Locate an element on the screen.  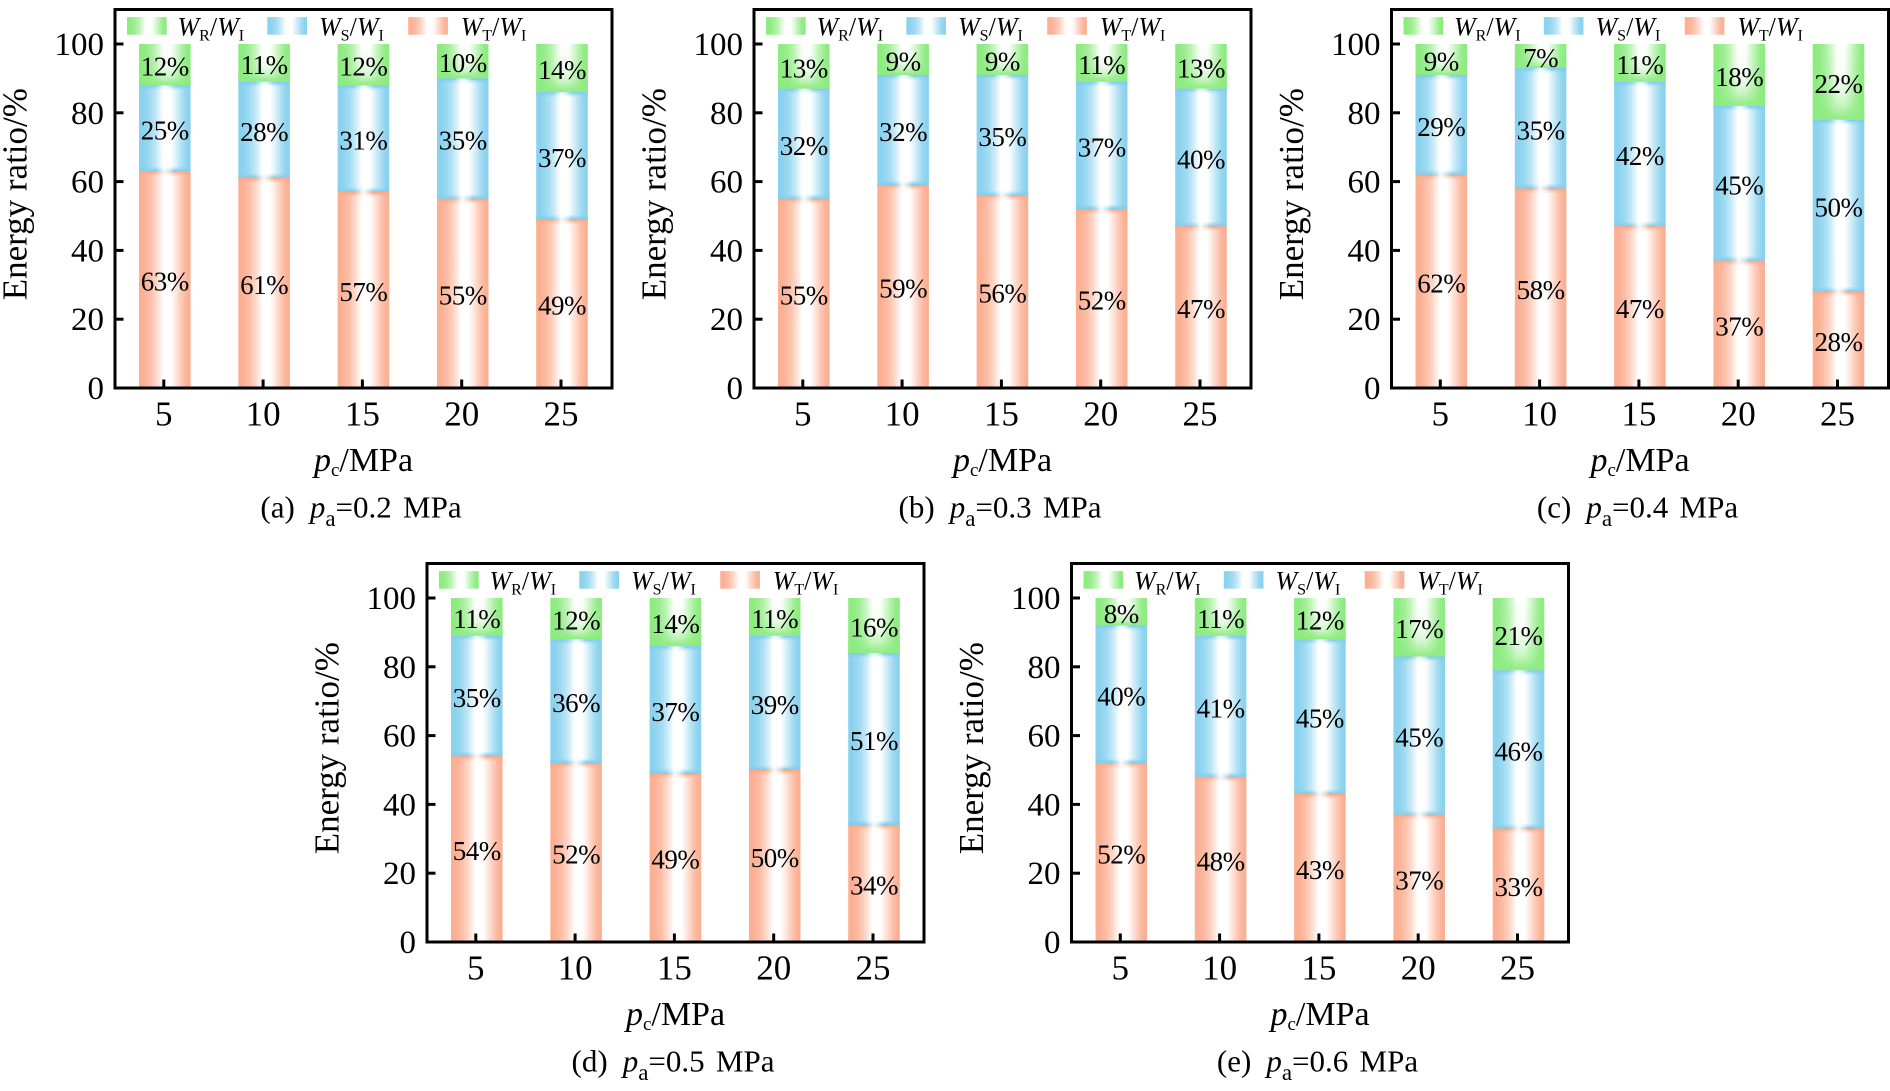
svg-text: 58% is located at coordinates (1541, 290).